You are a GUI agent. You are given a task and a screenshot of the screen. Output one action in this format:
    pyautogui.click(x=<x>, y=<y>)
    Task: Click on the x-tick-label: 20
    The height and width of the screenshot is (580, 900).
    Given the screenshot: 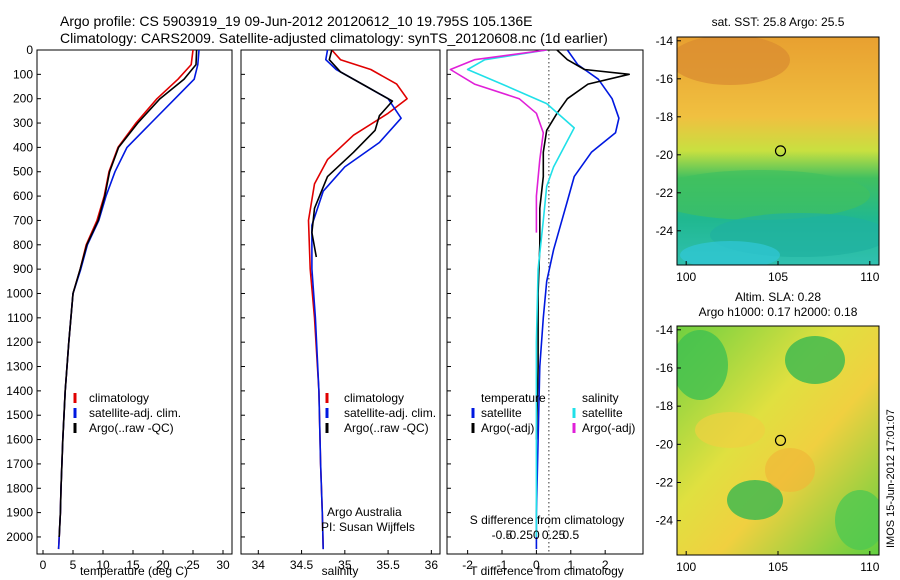 What is the action you would take?
    pyautogui.click(x=163, y=565)
    